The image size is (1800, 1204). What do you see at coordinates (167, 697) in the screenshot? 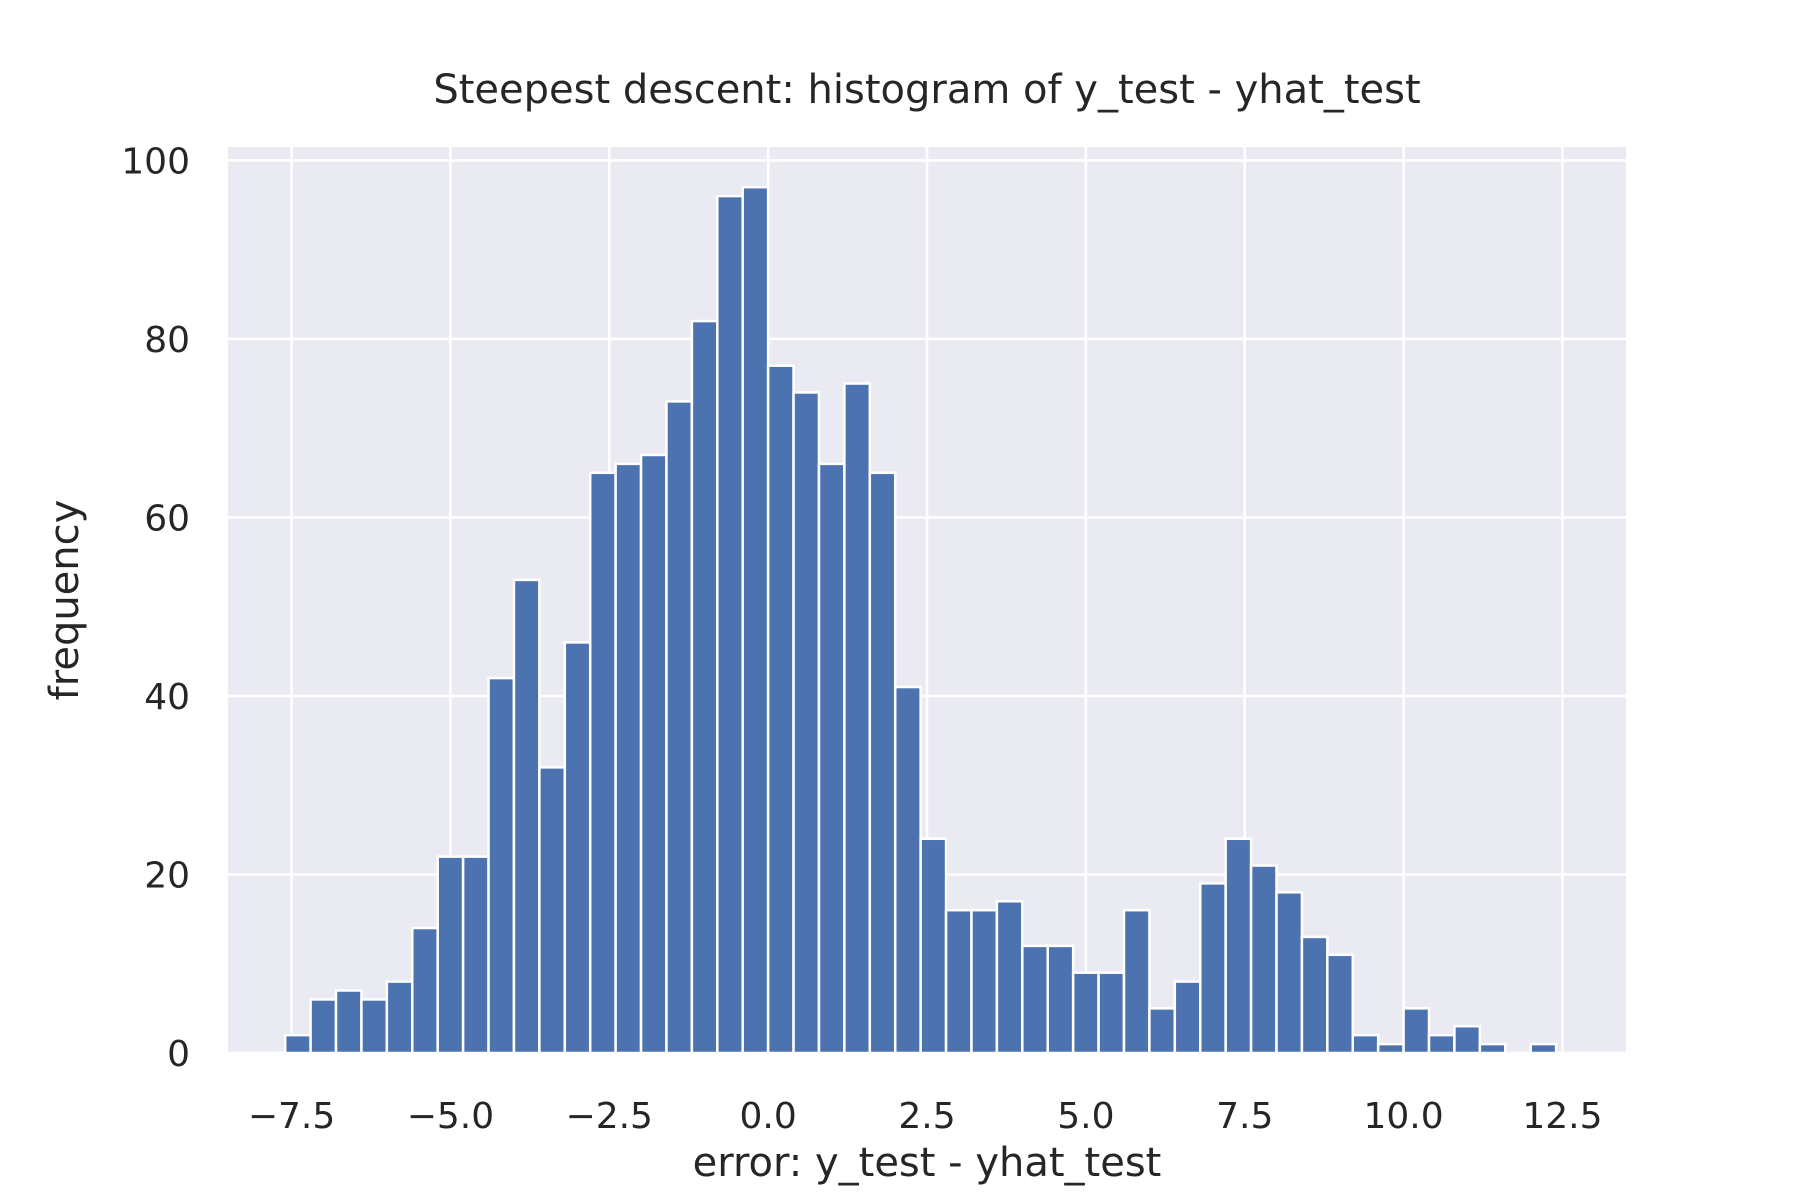
I see `y-tick-label: 40` at bounding box center [167, 697].